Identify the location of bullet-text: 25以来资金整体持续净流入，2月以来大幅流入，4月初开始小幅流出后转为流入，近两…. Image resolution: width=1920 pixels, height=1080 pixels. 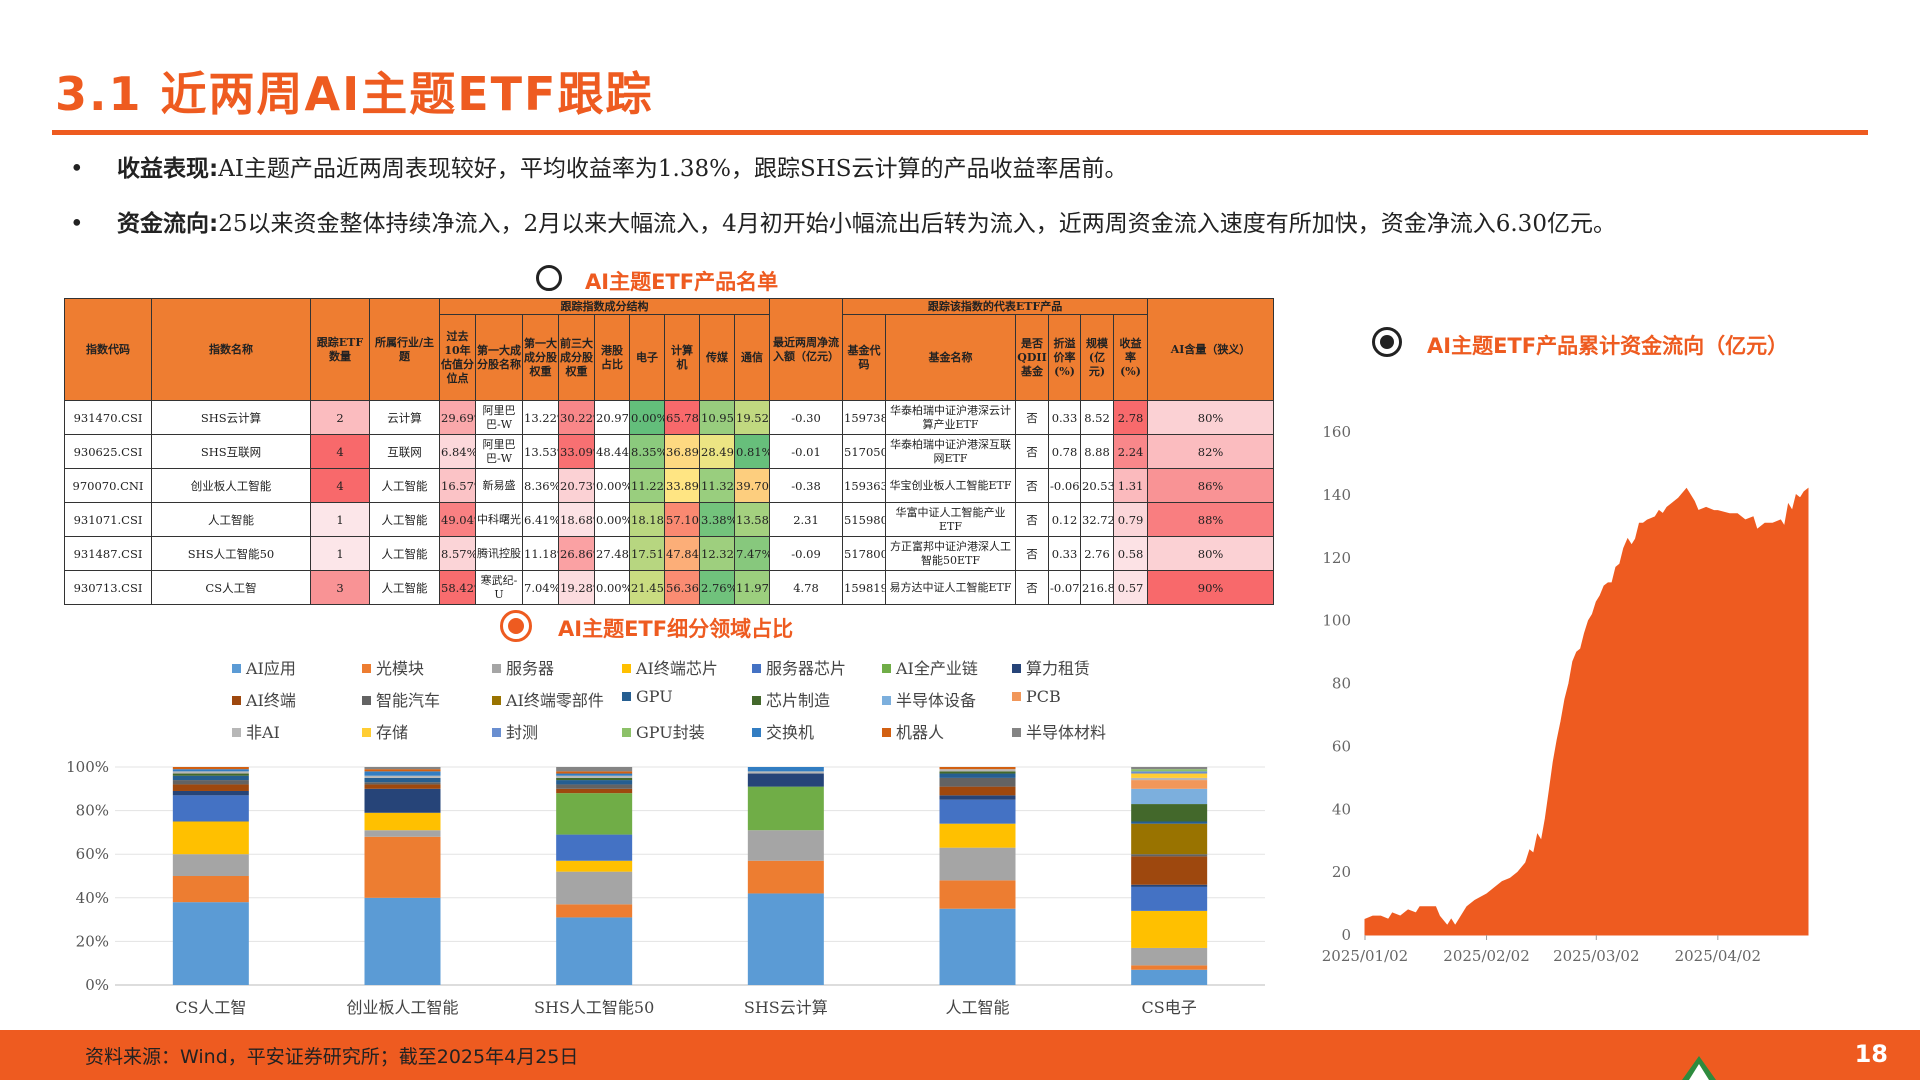
(917, 224).